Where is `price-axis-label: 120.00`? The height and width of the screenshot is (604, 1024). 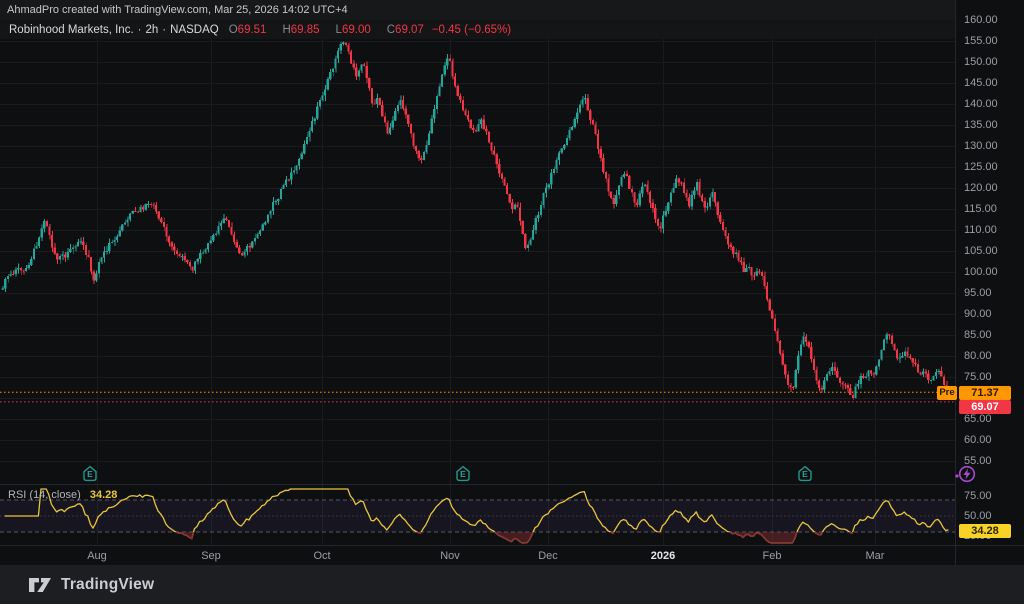
price-axis-label: 120.00 is located at coordinates (981, 188).